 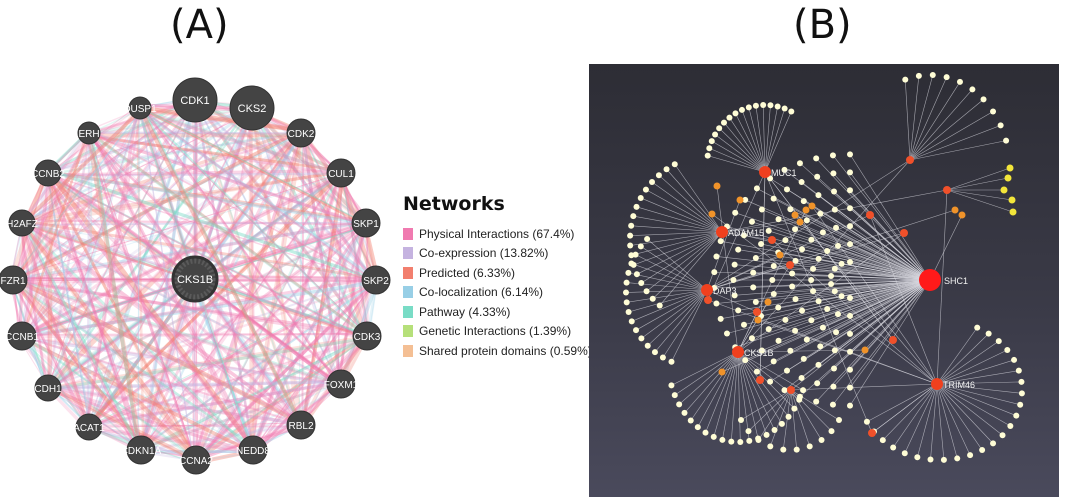 I want to click on gene-node: ERH, so click(x=89, y=133).